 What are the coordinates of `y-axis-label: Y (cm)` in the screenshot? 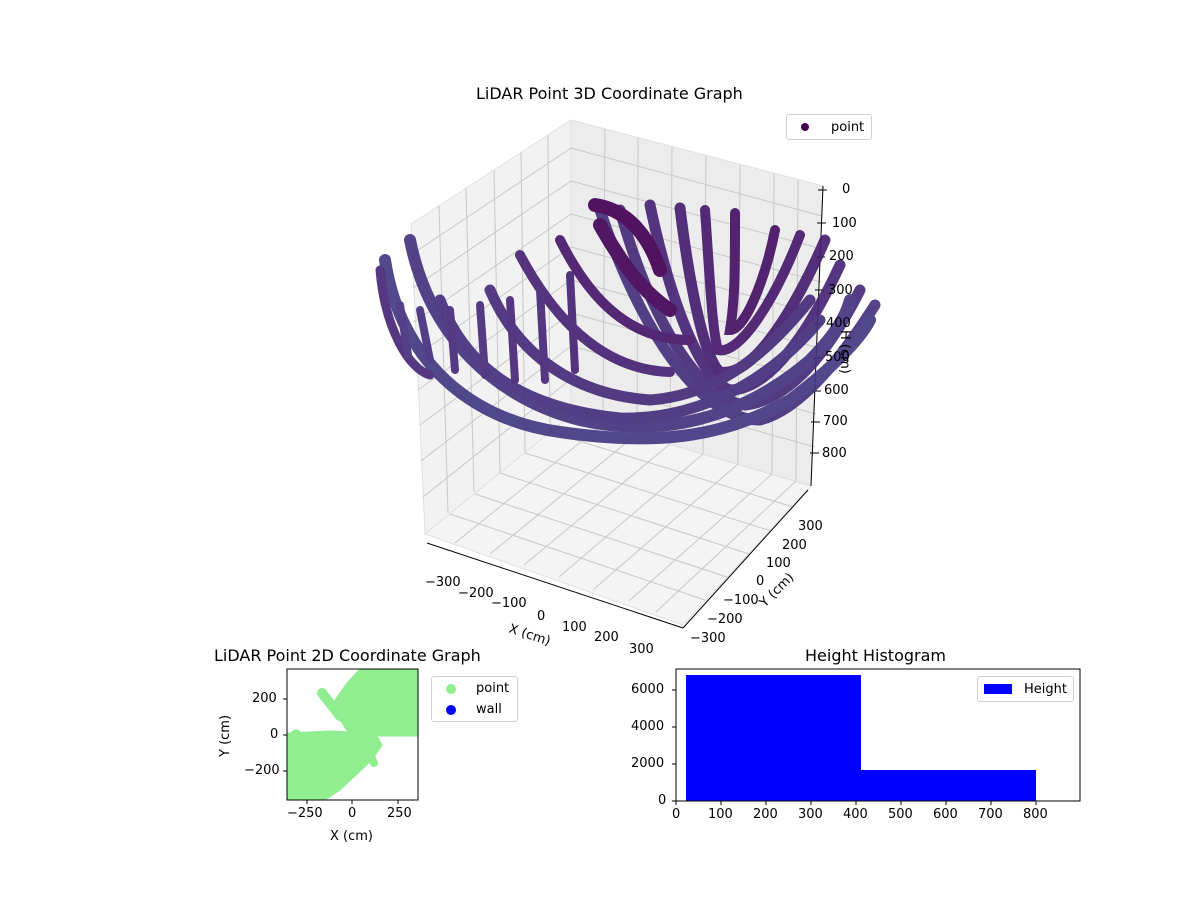 It's located at (225, 735).